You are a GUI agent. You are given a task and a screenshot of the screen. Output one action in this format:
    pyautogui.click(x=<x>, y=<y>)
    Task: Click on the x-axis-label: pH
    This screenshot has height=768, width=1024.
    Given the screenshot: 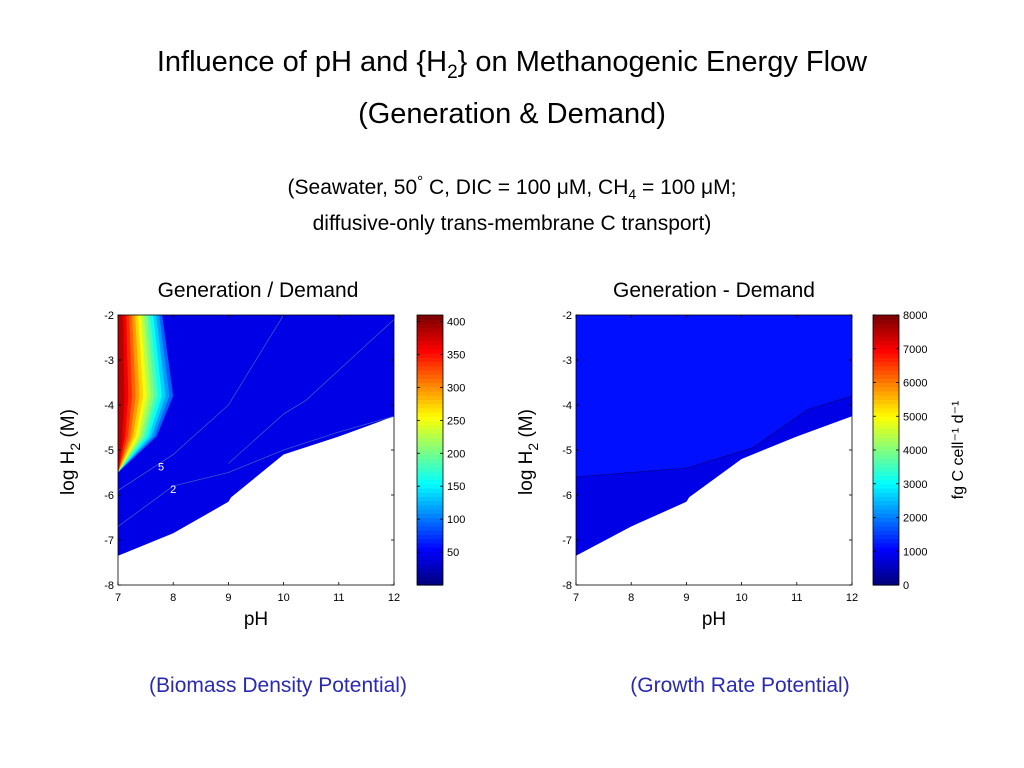 What is the action you would take?
    pyautogui.click(x=714, y=619)
    